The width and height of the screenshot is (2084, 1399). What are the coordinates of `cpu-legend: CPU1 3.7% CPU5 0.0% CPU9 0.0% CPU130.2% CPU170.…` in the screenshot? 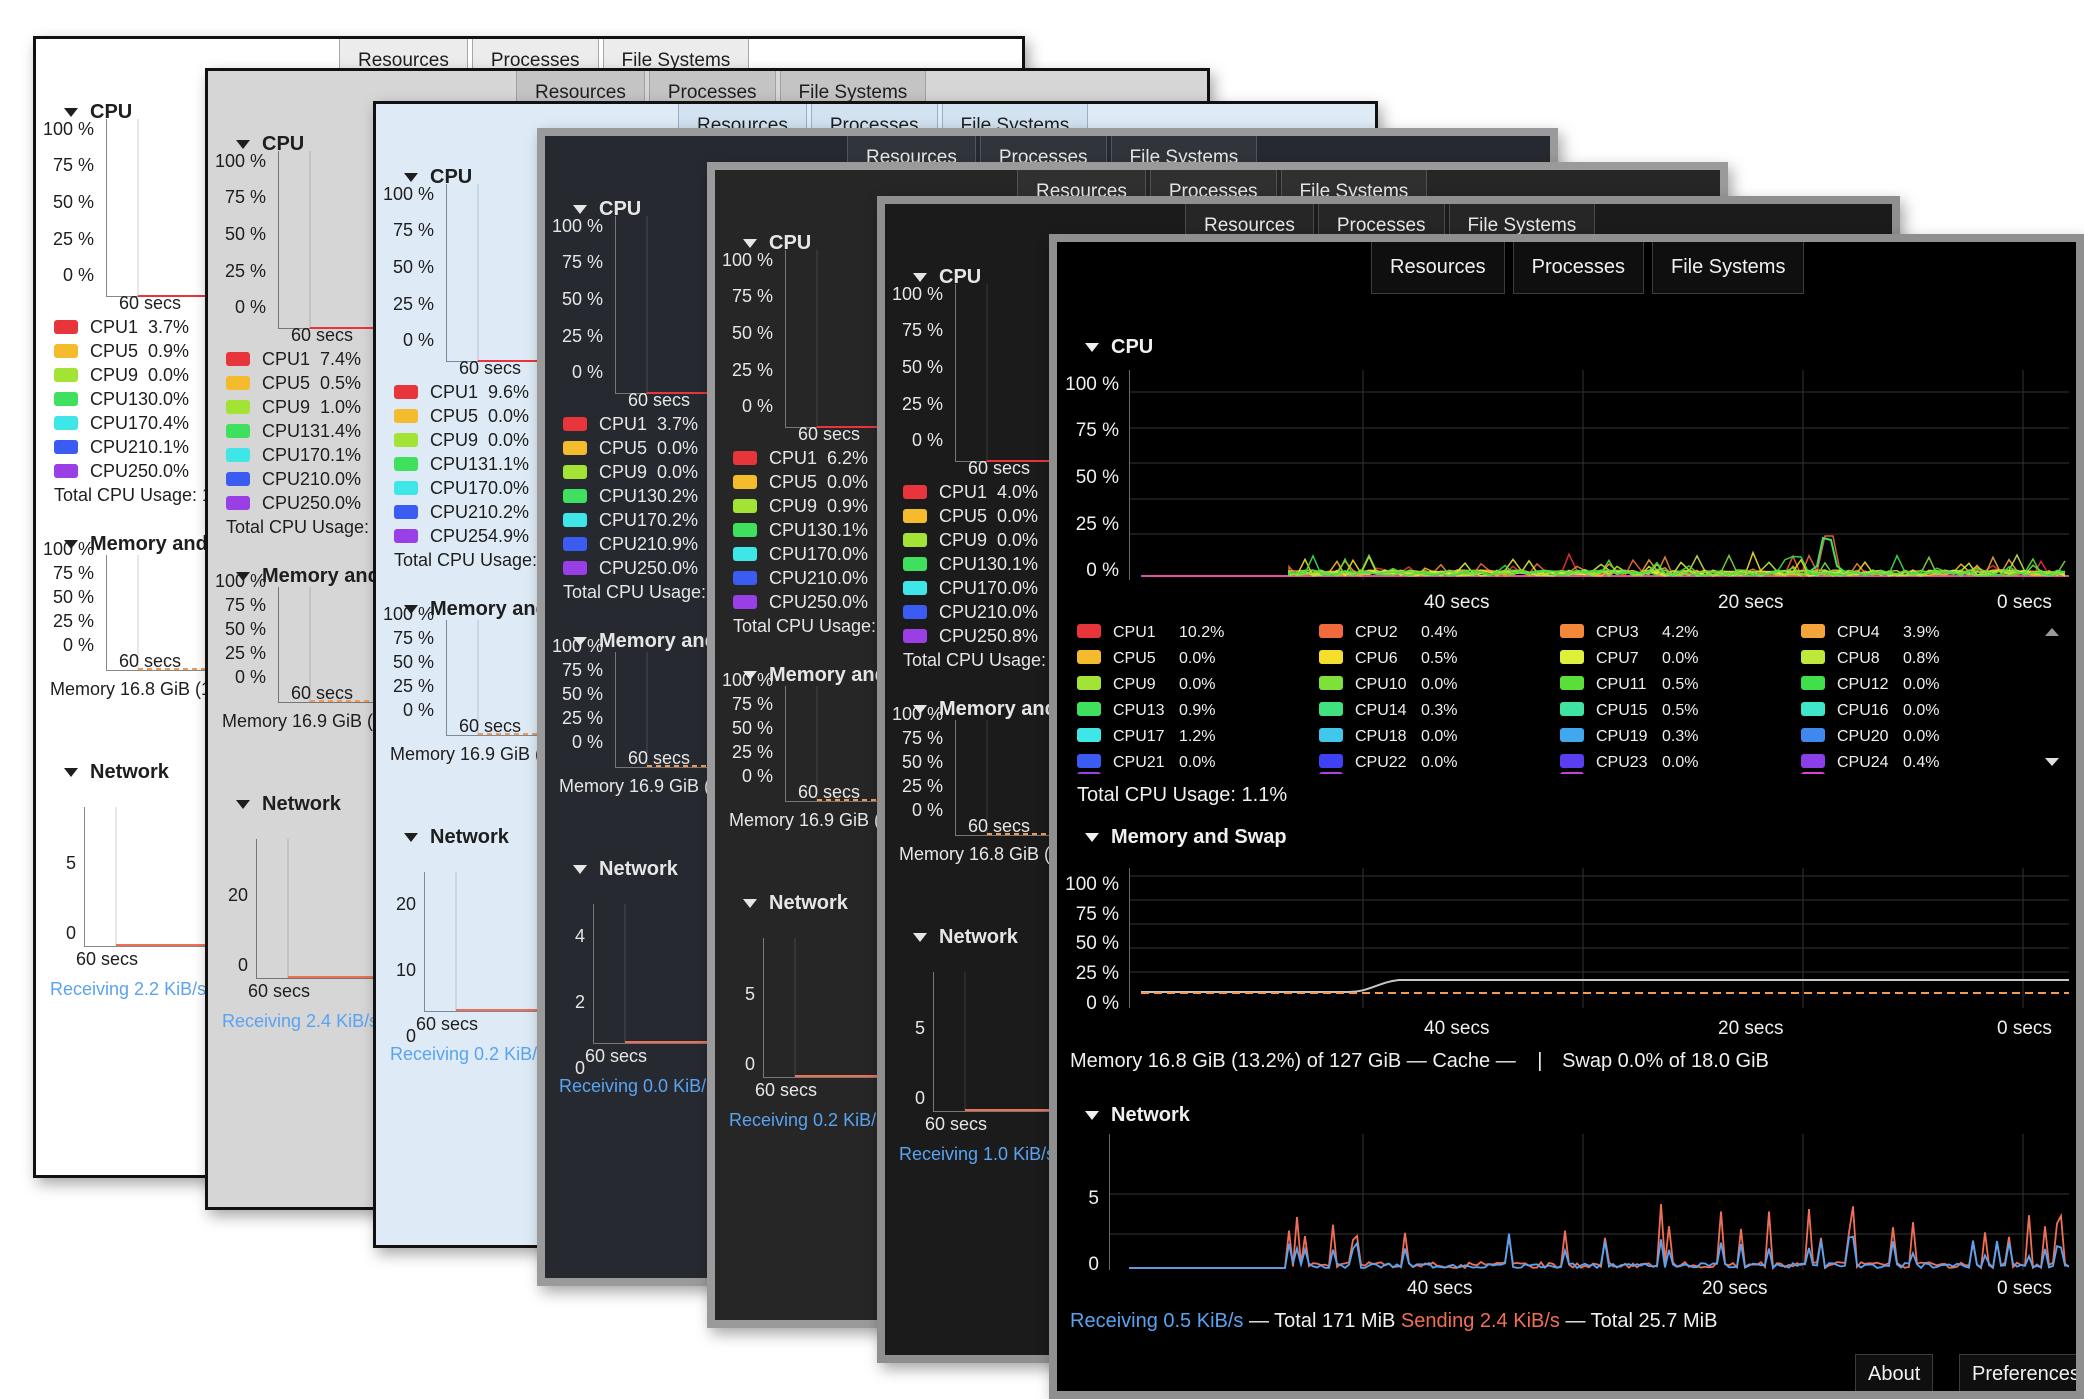 It's located at (630, 496).